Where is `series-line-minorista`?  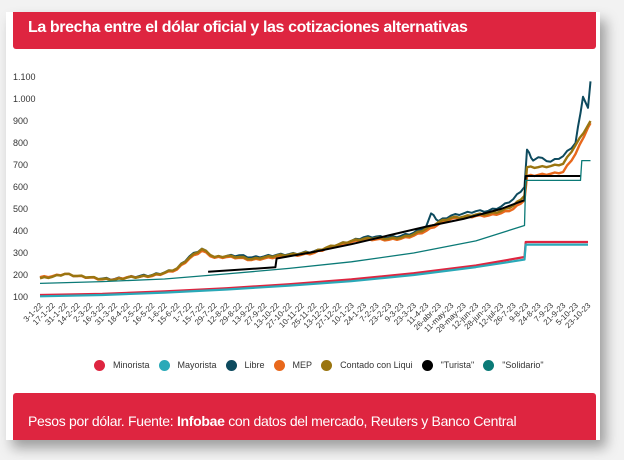 series-line-minorista is located at coordinates (313, 268).